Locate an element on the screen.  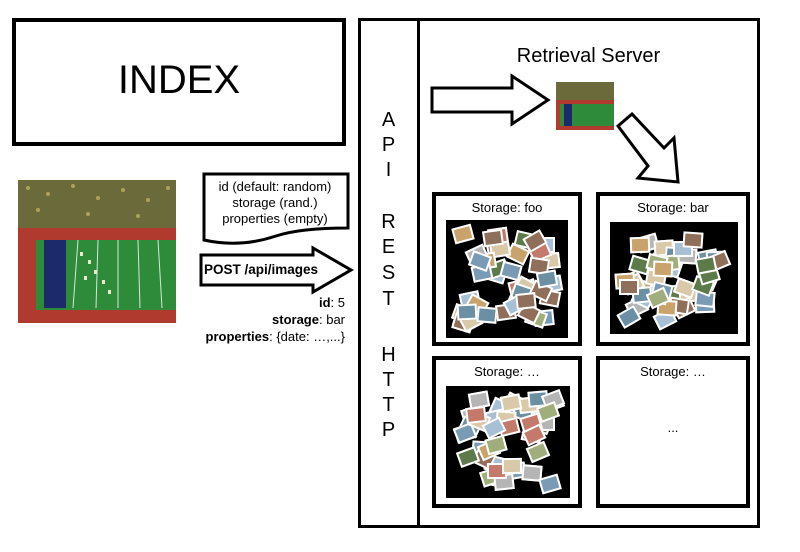
api-letter: P is located at coordinates (389, 145).